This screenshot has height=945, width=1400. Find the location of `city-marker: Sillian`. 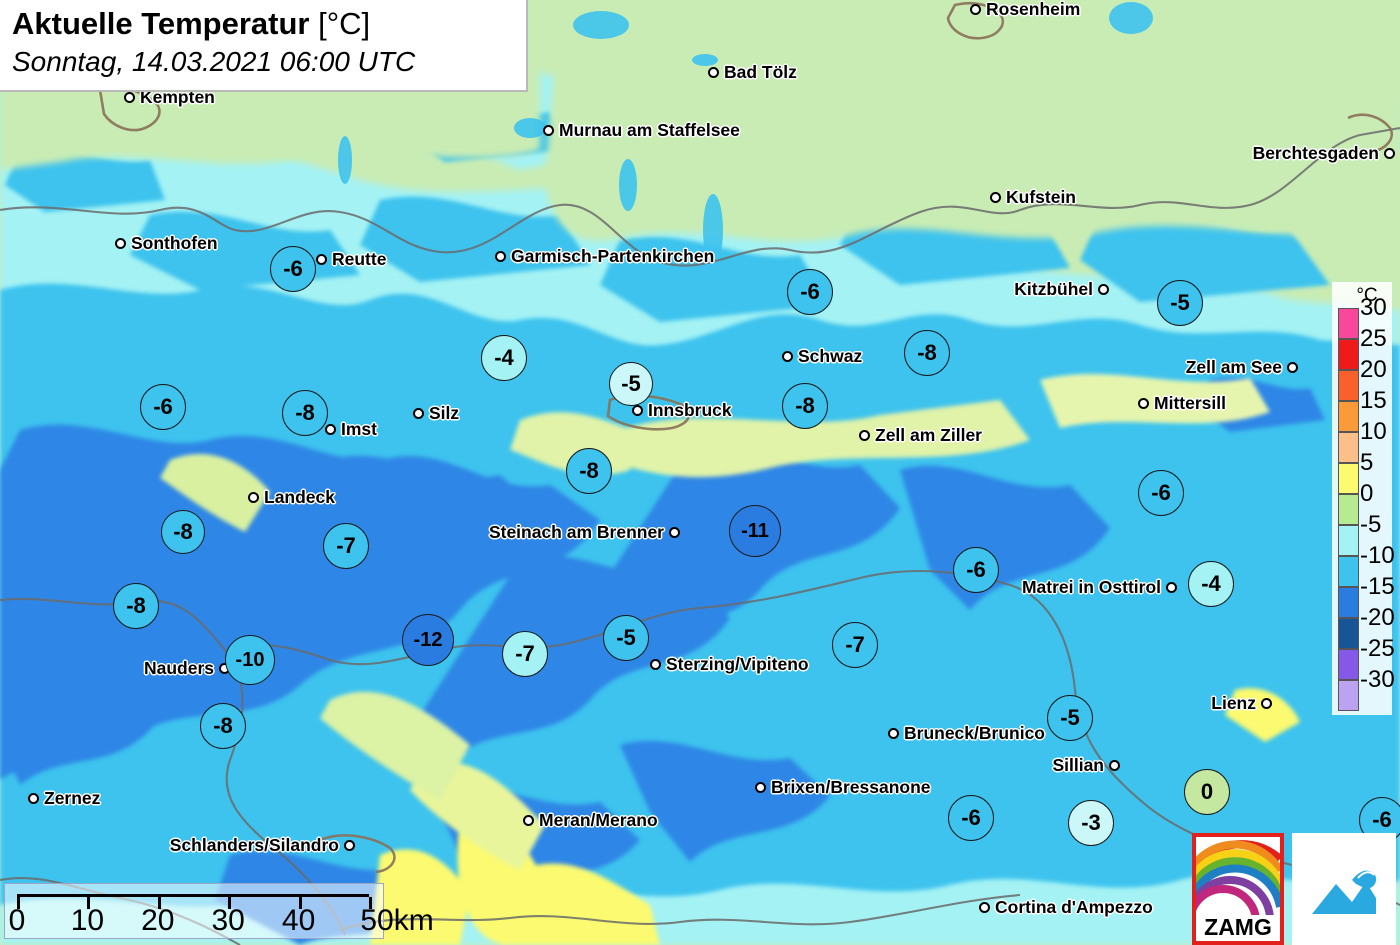

city-marker: Sillian is located at coordinates (1086, 765).